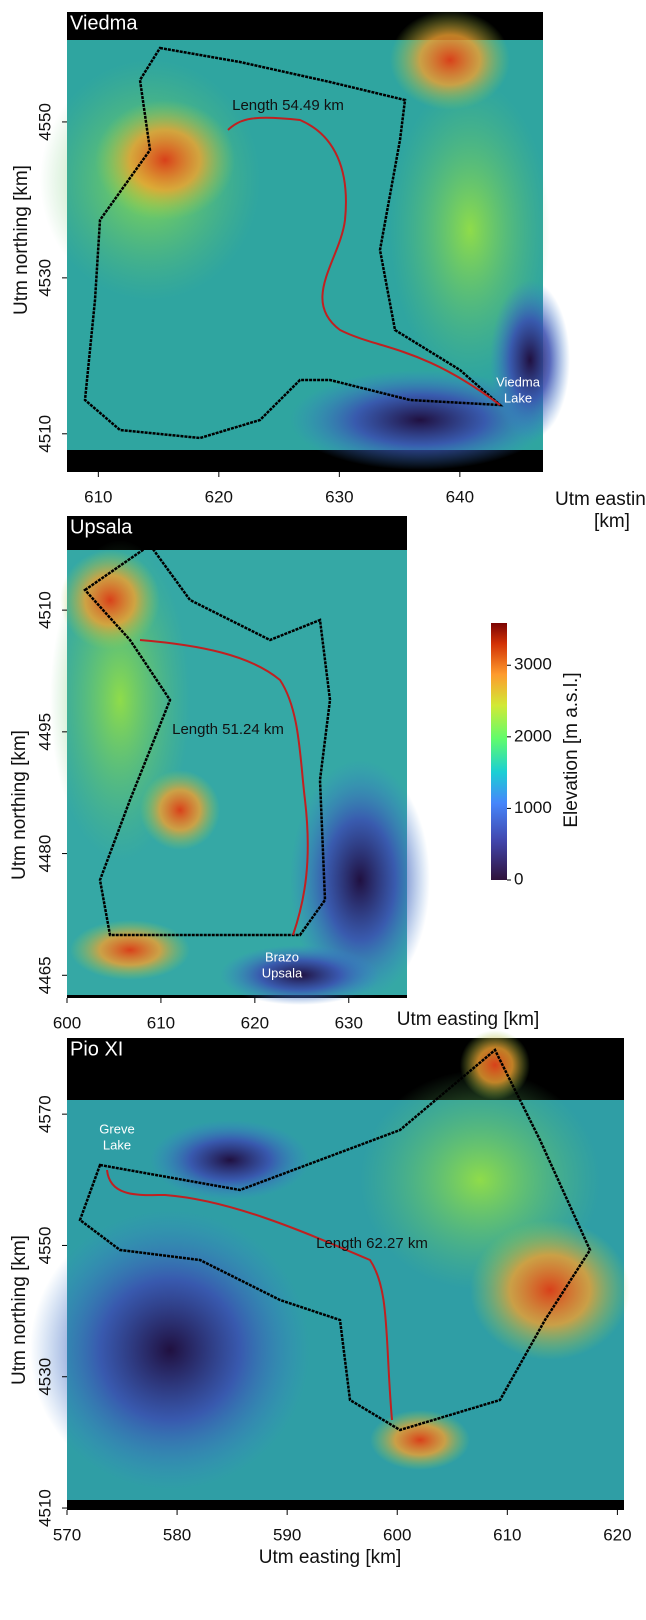 The width and height of the screenshot is (646, 1620). Describe the element at coordinates (228, 729) in the screenshot. I see `length-label: Length 51.24 km` at that location.